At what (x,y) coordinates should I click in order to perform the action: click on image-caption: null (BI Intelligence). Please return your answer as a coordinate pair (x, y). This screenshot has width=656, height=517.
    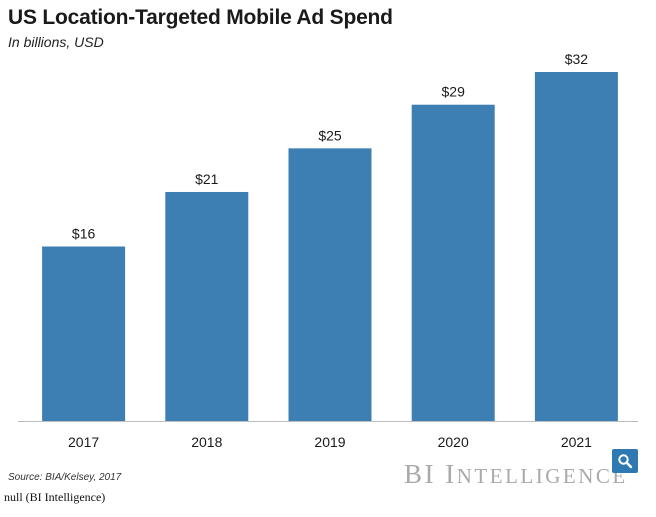
    Looking at the image, I should click on (55, 497).